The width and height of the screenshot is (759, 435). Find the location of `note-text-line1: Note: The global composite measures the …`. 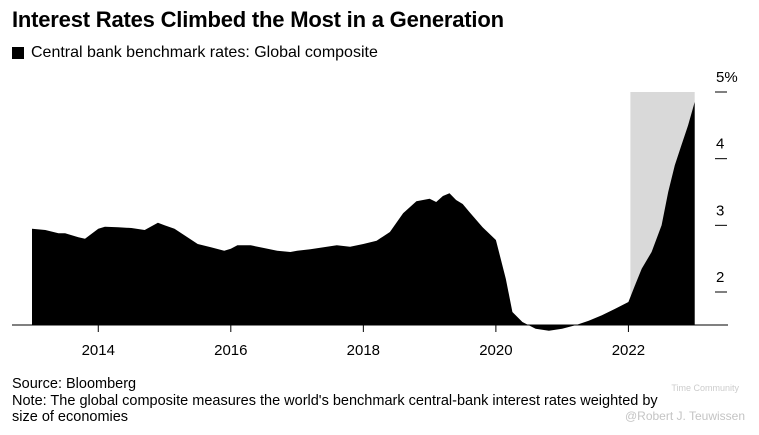

note-text-line1: Note: The global composite measures the … is located at coordinates (335, 400).